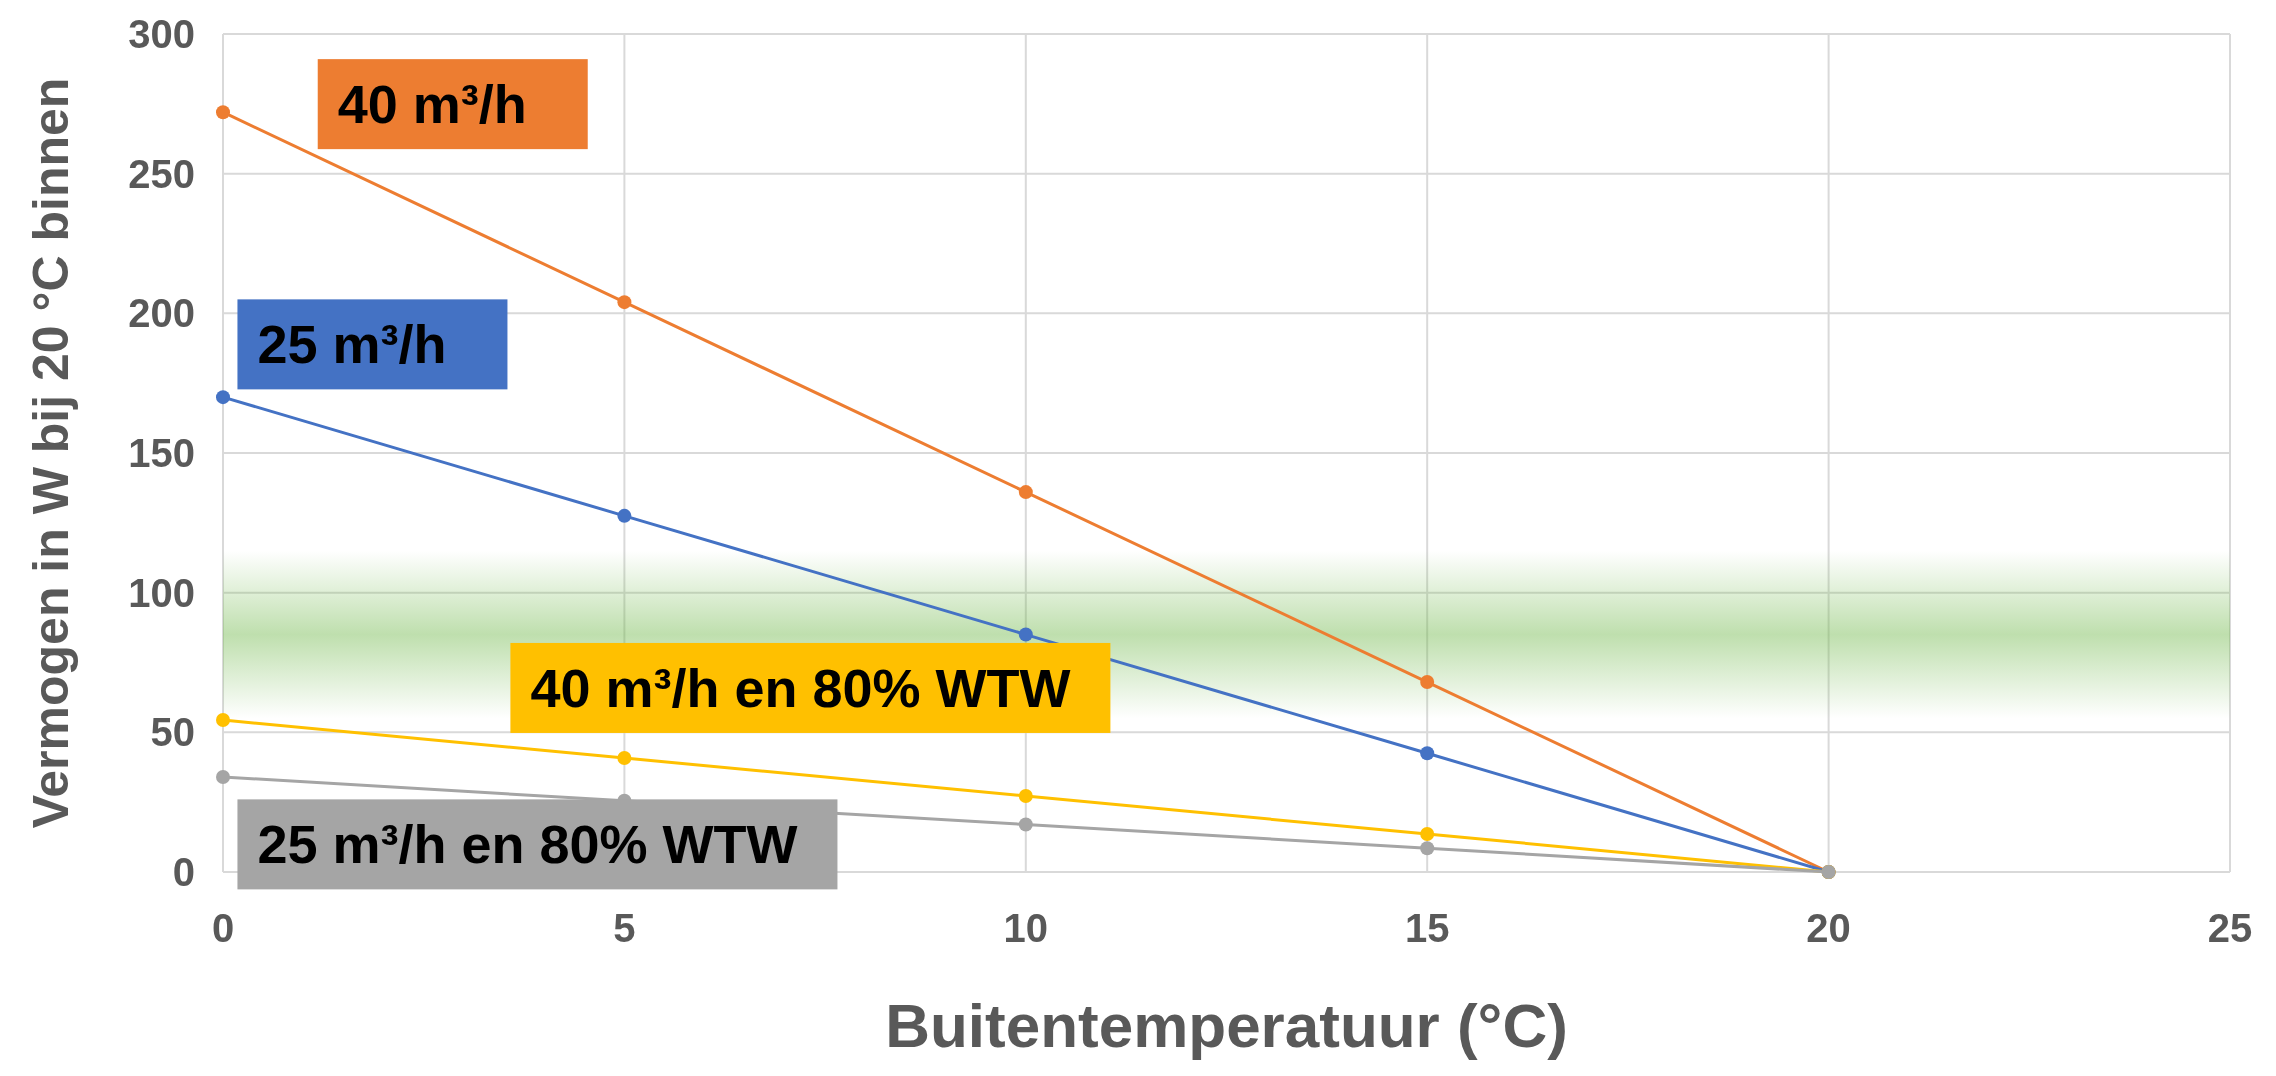 The height and width of the screenshot is (1076, 2276). Describe the element at coordinates (432, 104) in the screenshot. I see `series-label: 40 m³/h` at that location.